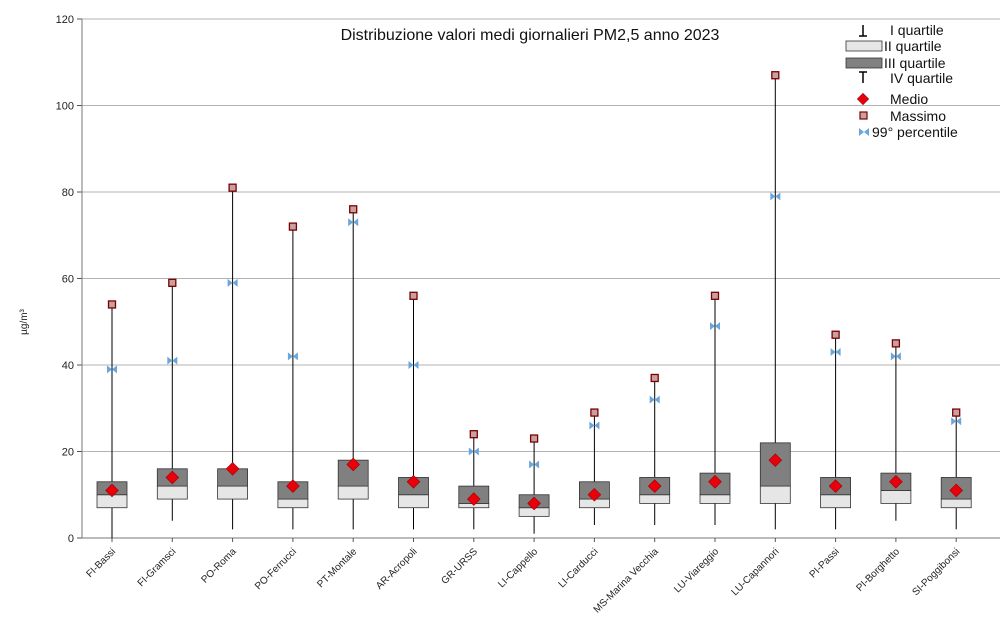  I want to click on x-tick-label: PI-Passi, so click(825, 563).